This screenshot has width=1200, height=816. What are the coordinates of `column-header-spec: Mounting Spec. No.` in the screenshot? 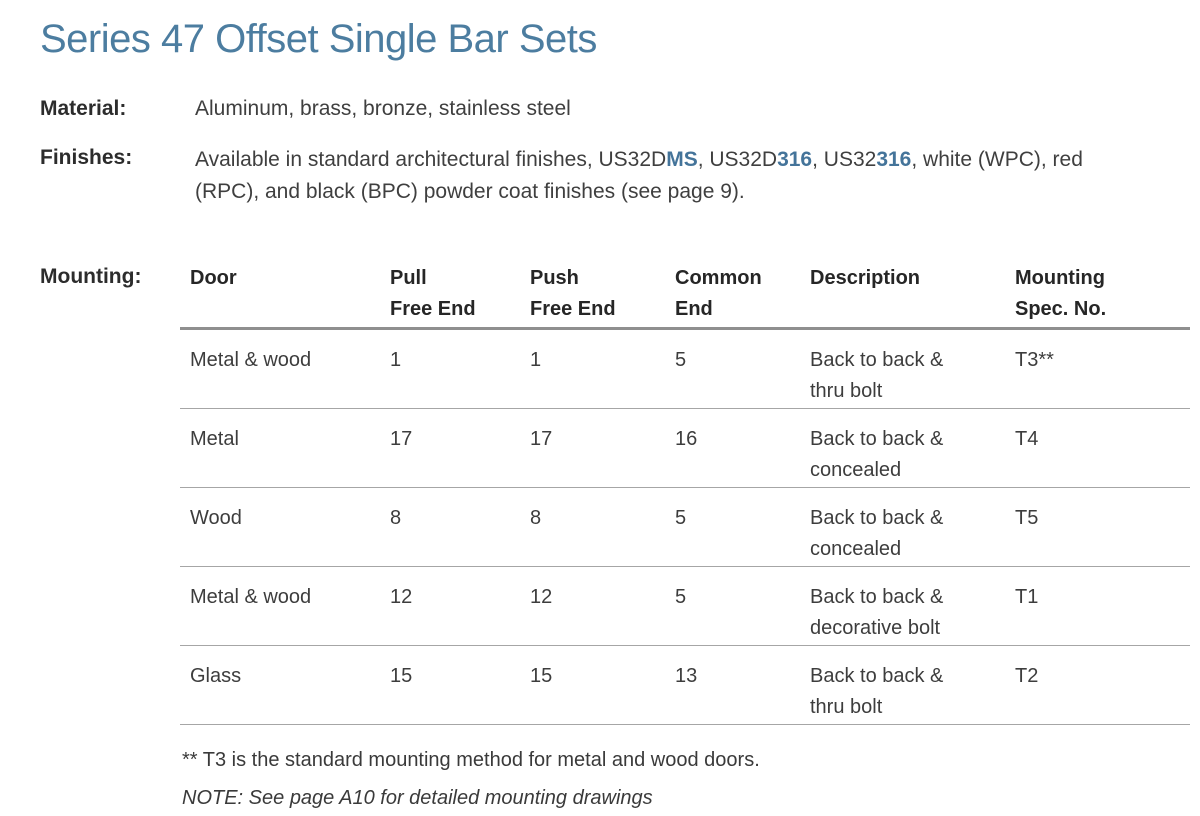 It's located at (1061, 293).